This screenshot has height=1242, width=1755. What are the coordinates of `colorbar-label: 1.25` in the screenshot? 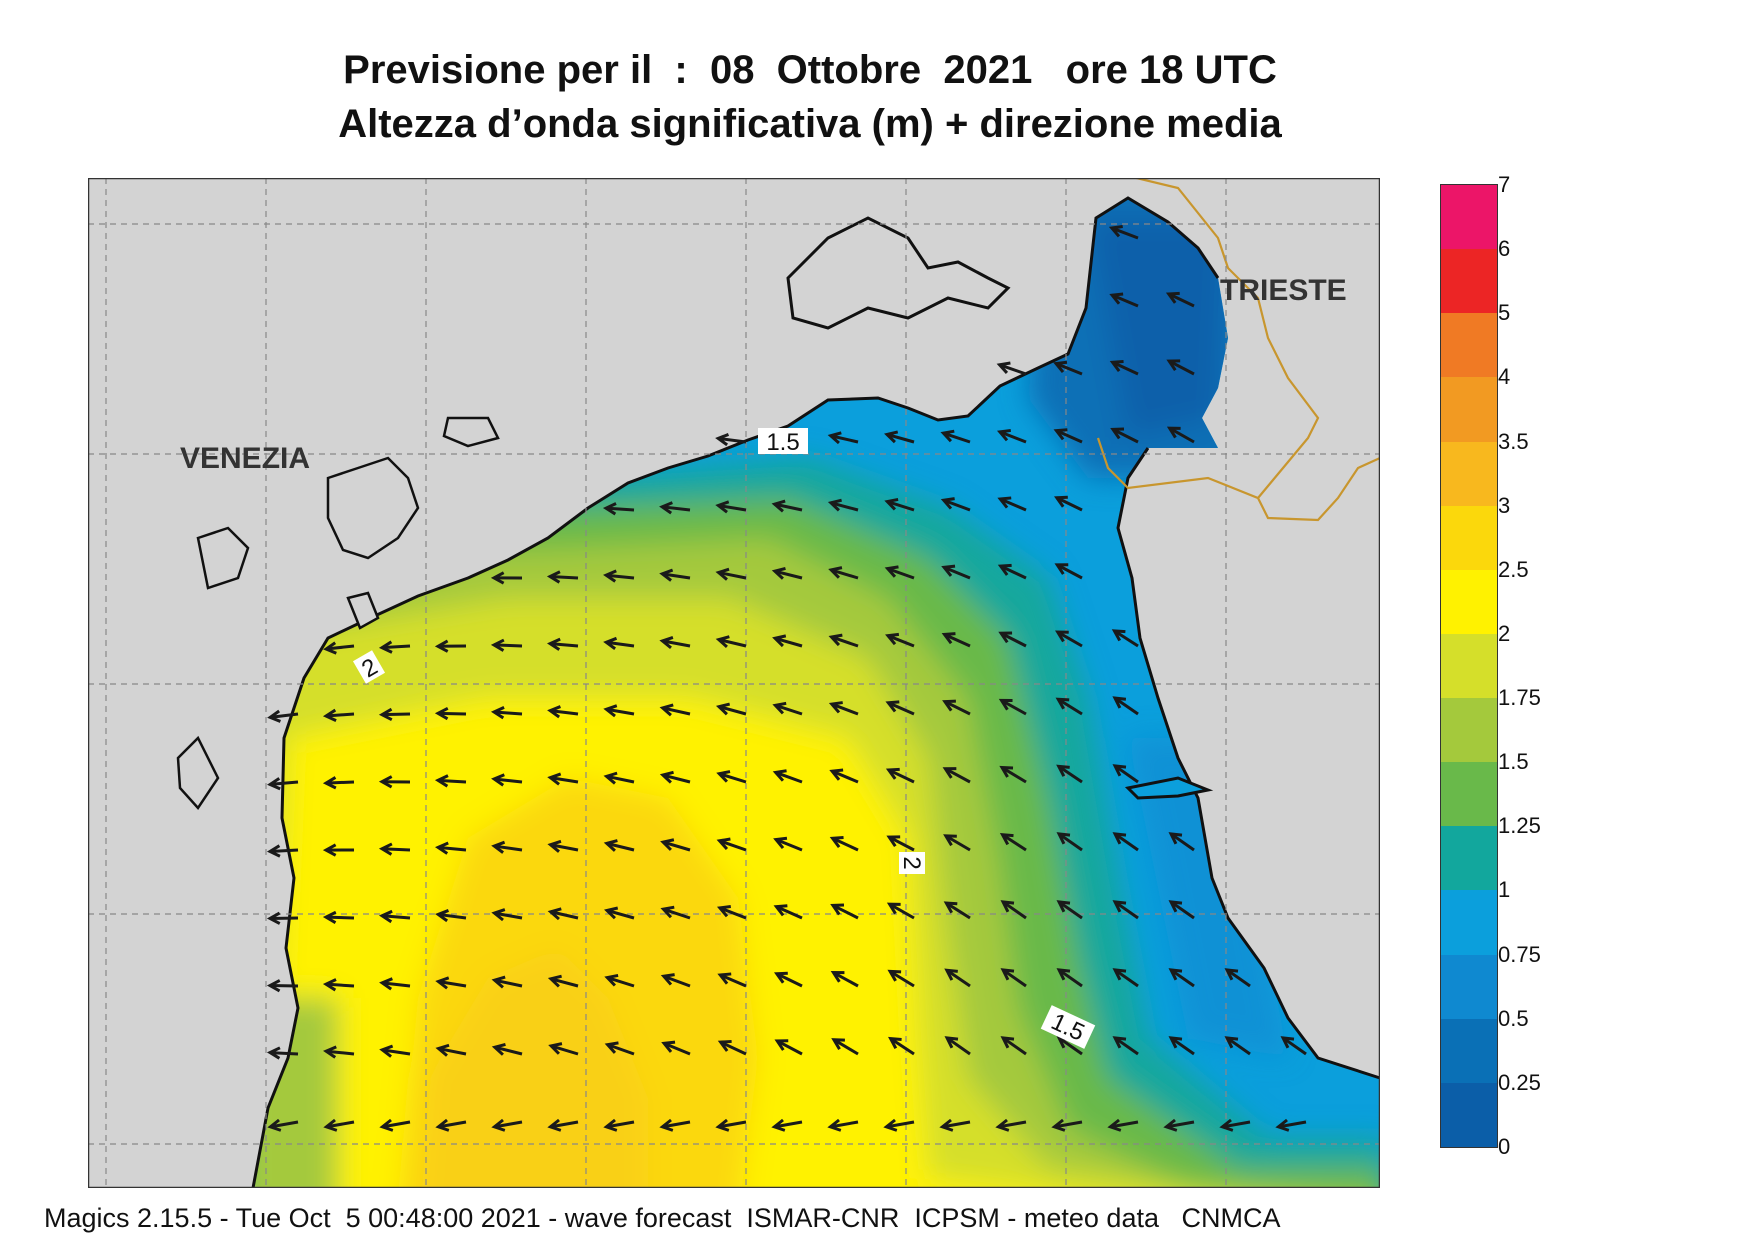 It's located at (1519, 826).